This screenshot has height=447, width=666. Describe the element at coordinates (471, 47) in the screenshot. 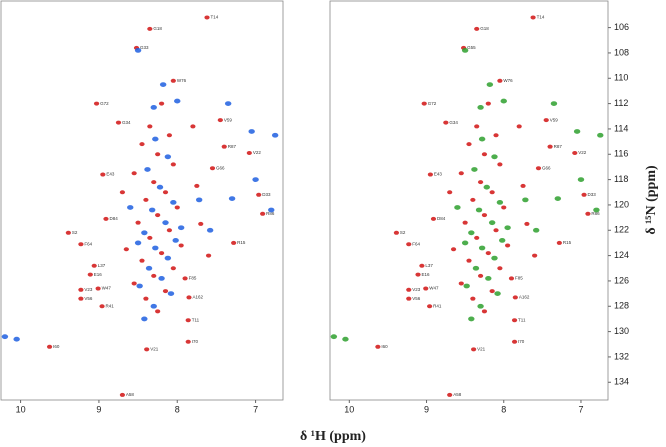

I see `peak-label: G55` at that location.